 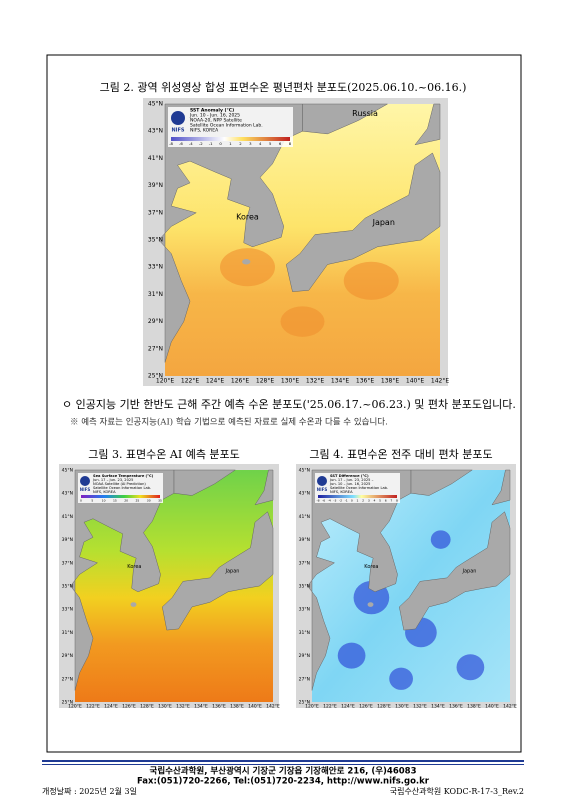 What do you see at coordinates (160, 501) in the screenshot?
I see `colorbar-label: 35` at bounding box center [160, 501].